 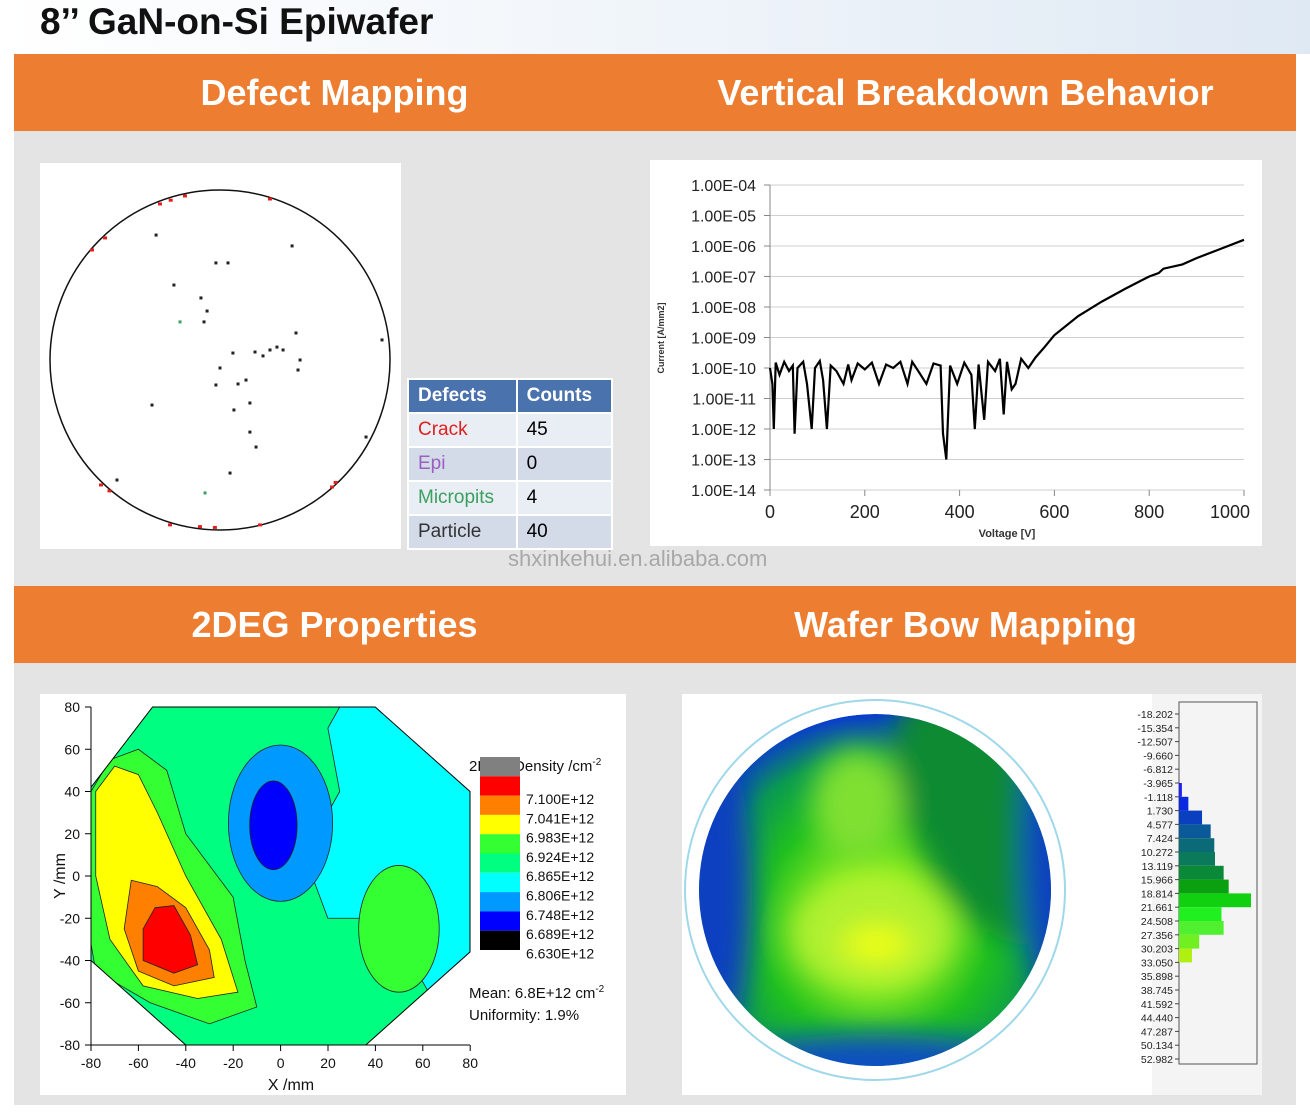 I want to click on bin-label: 15.966, so click(x=1157, y=881).